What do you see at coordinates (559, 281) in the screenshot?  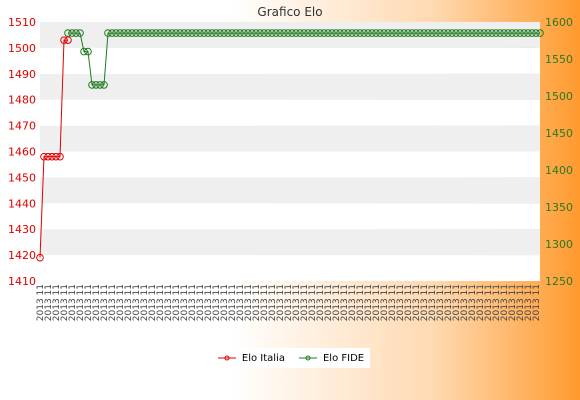 I see `y-right-tick-label: 1250` at bounding box center [559, 281].